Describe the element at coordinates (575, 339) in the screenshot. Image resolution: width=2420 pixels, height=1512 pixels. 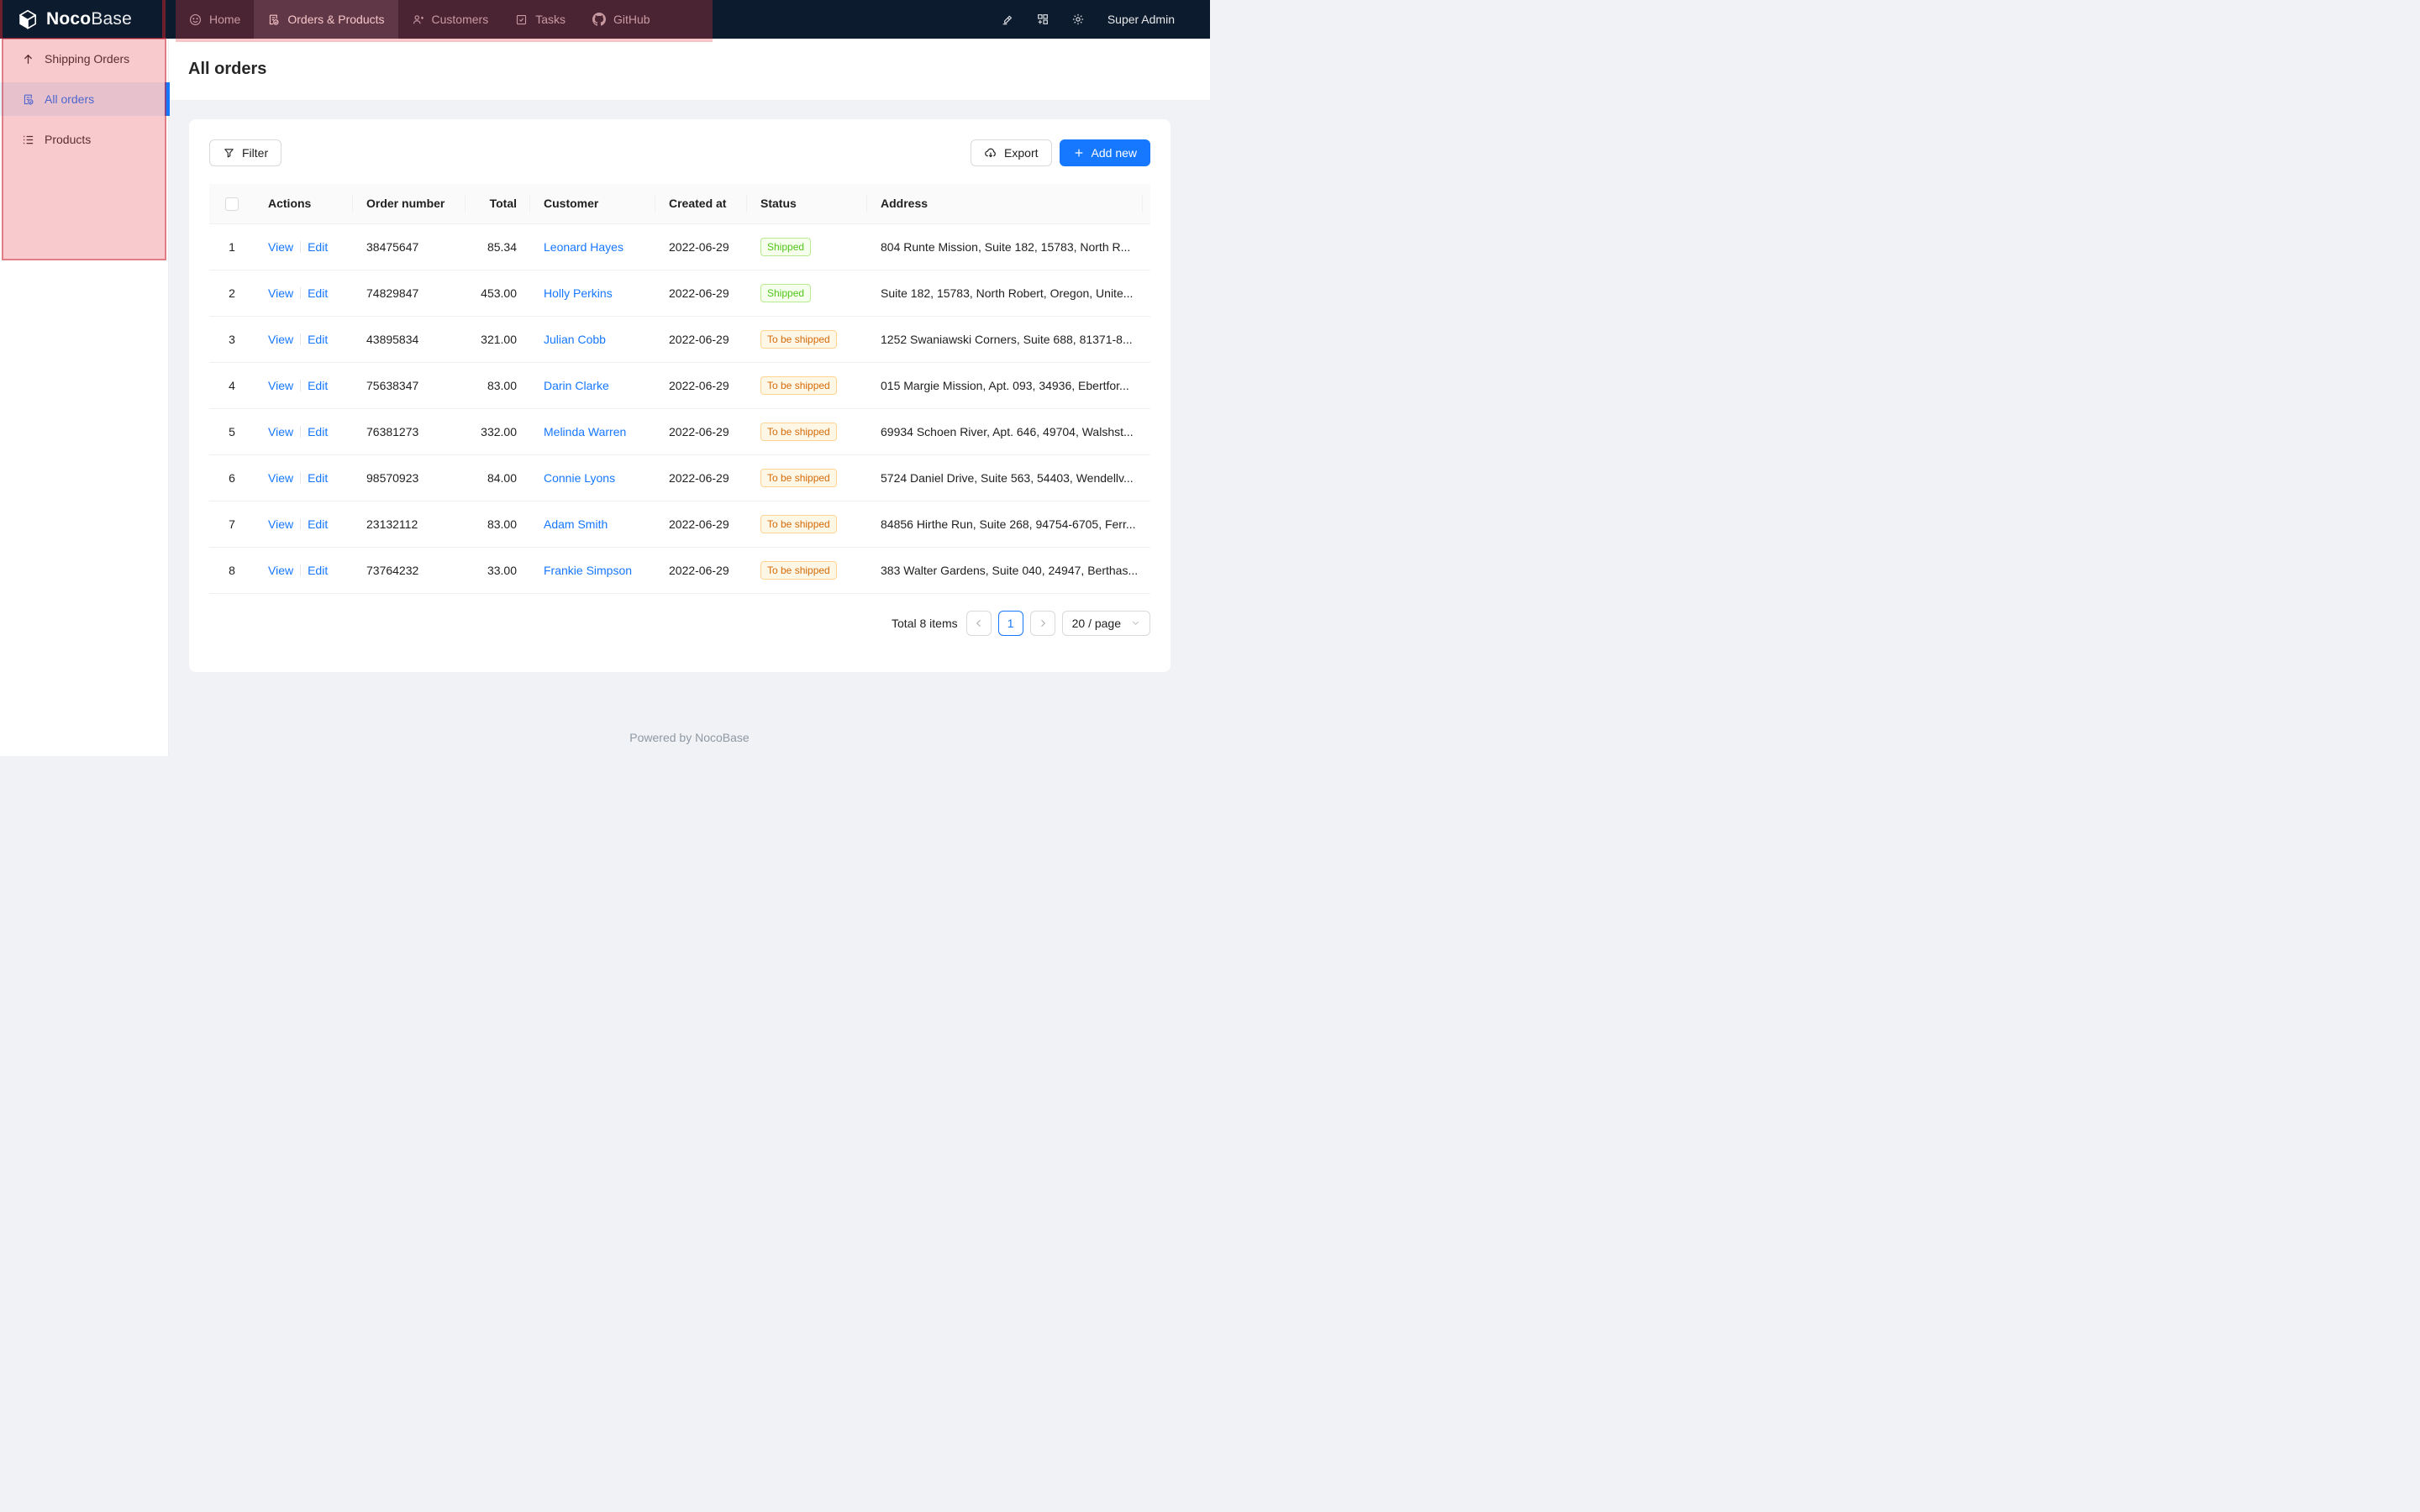
I see `customer-link: Julian Cobb` at that location.